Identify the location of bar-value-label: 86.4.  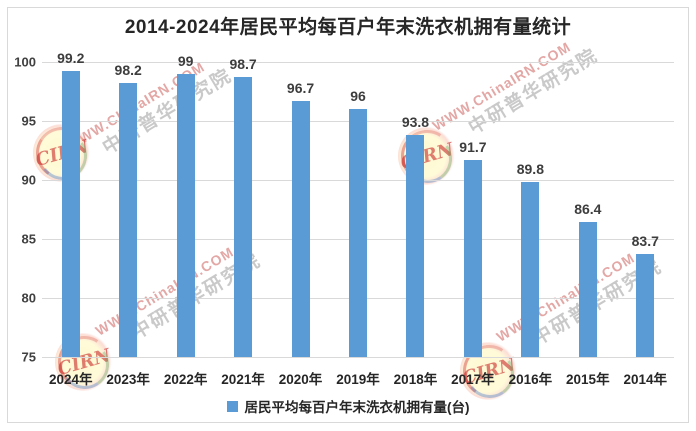
(588, 209).